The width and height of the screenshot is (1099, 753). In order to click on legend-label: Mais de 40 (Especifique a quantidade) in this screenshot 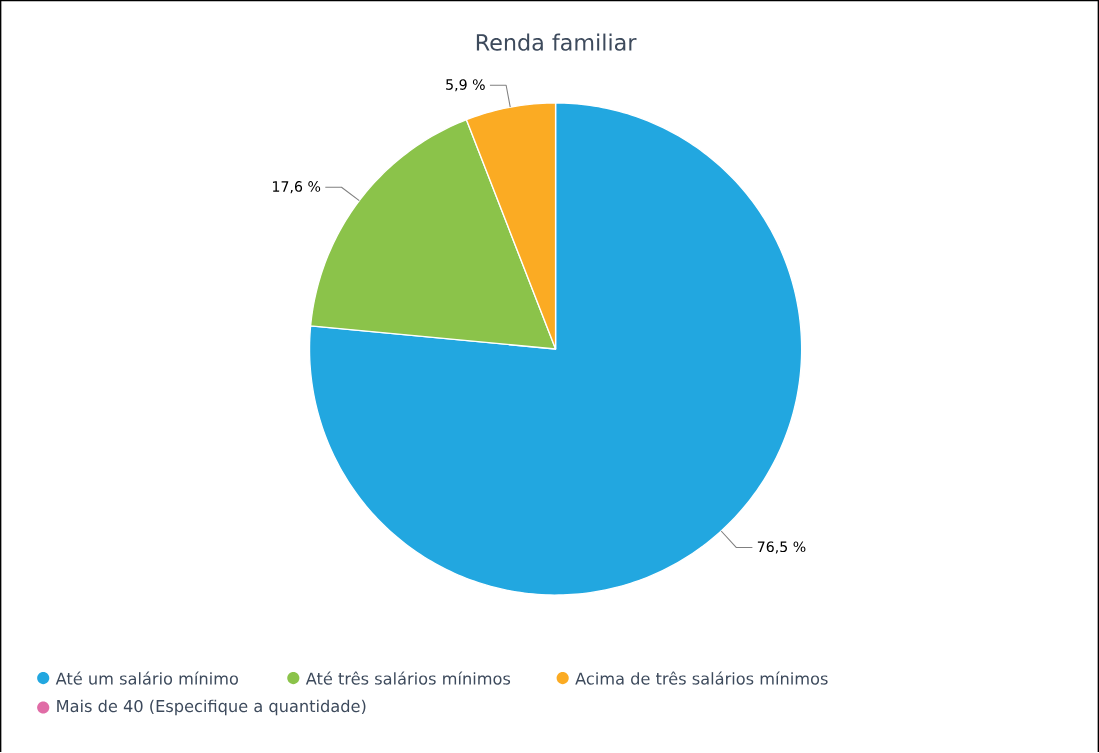, I will do `click(211, 707)`.